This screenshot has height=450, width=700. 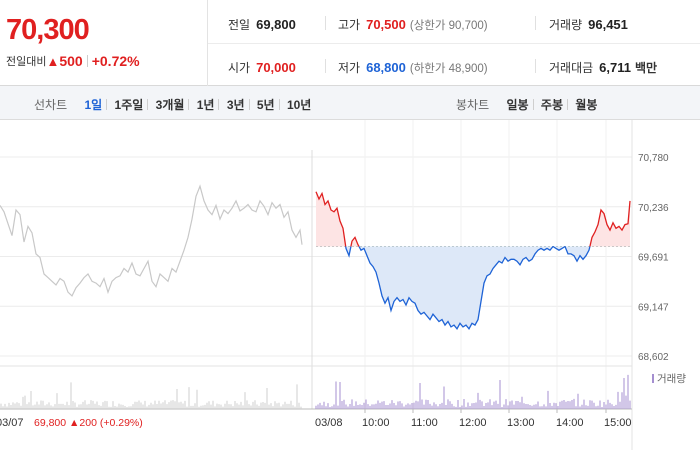 What do you see at coordinates (93, 105) in the screenshot?
I see `tab-1d: 1일` at bounding box center [93, 105].